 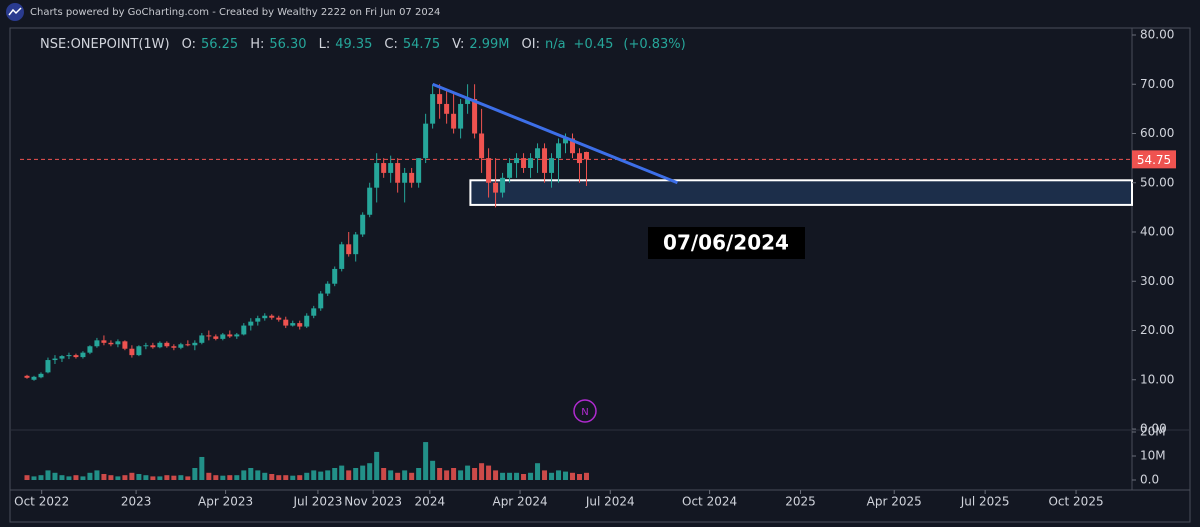 I want to click on x-tick-label: Oct 2024, so click(x=709, y=502).